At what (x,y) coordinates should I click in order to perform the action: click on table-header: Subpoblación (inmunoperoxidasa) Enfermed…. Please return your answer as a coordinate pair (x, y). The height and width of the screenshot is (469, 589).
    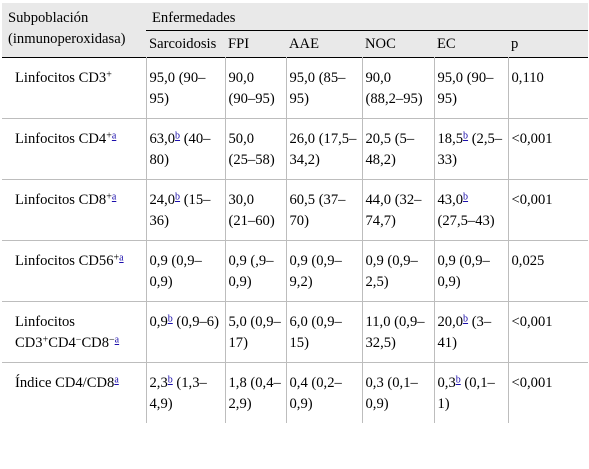
    Looking at the image, I should click on (295, 30).